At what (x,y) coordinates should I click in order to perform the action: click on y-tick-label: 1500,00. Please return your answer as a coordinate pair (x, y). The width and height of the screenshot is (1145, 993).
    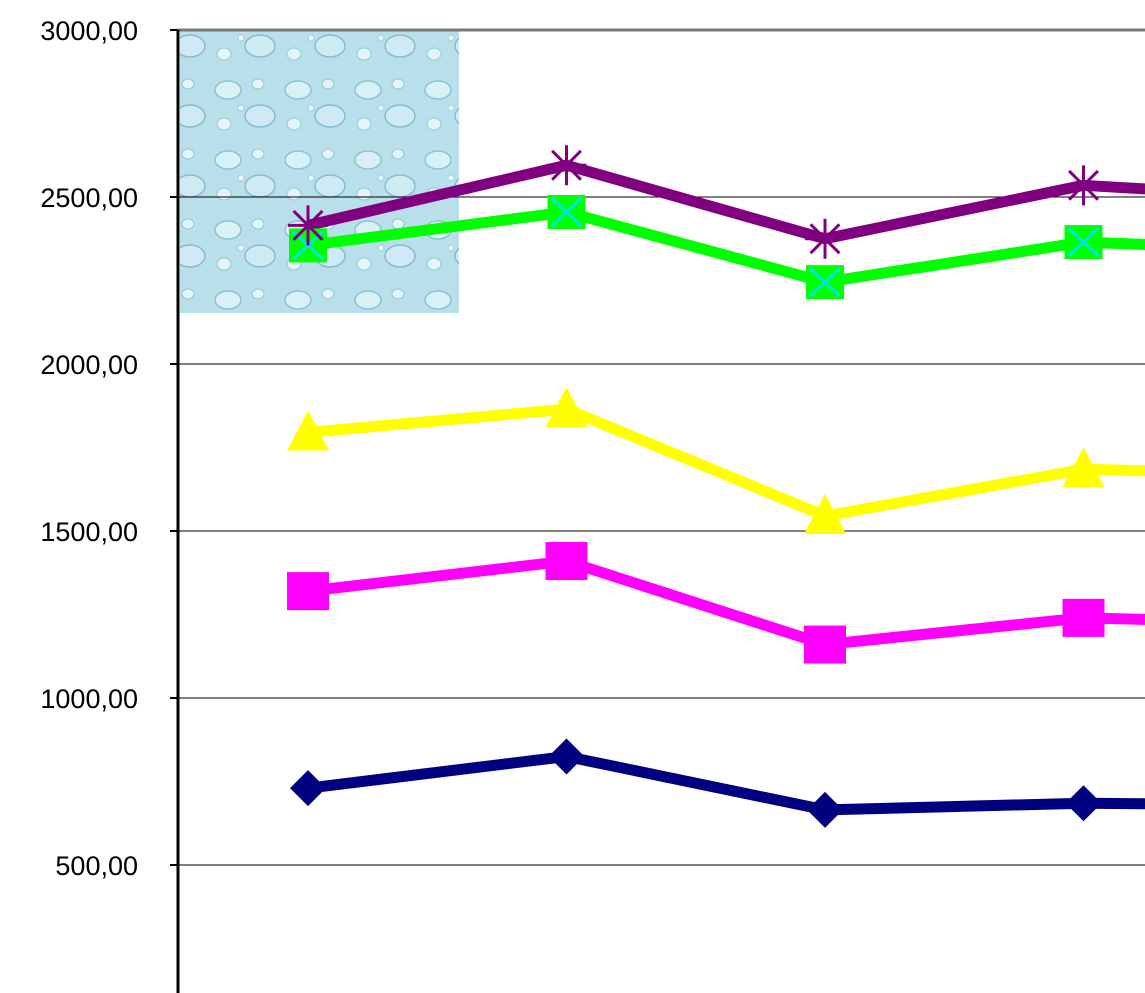
    Looking at the image, I should click on (89, 532).